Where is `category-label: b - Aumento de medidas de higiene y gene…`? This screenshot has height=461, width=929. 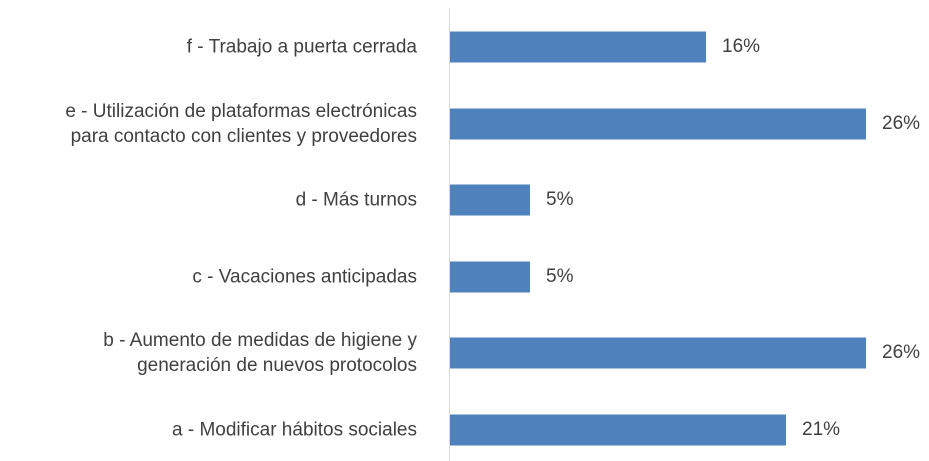 category-label: b - Aumento de medidas de higiene y gene… is located at coordinates (260, 353).